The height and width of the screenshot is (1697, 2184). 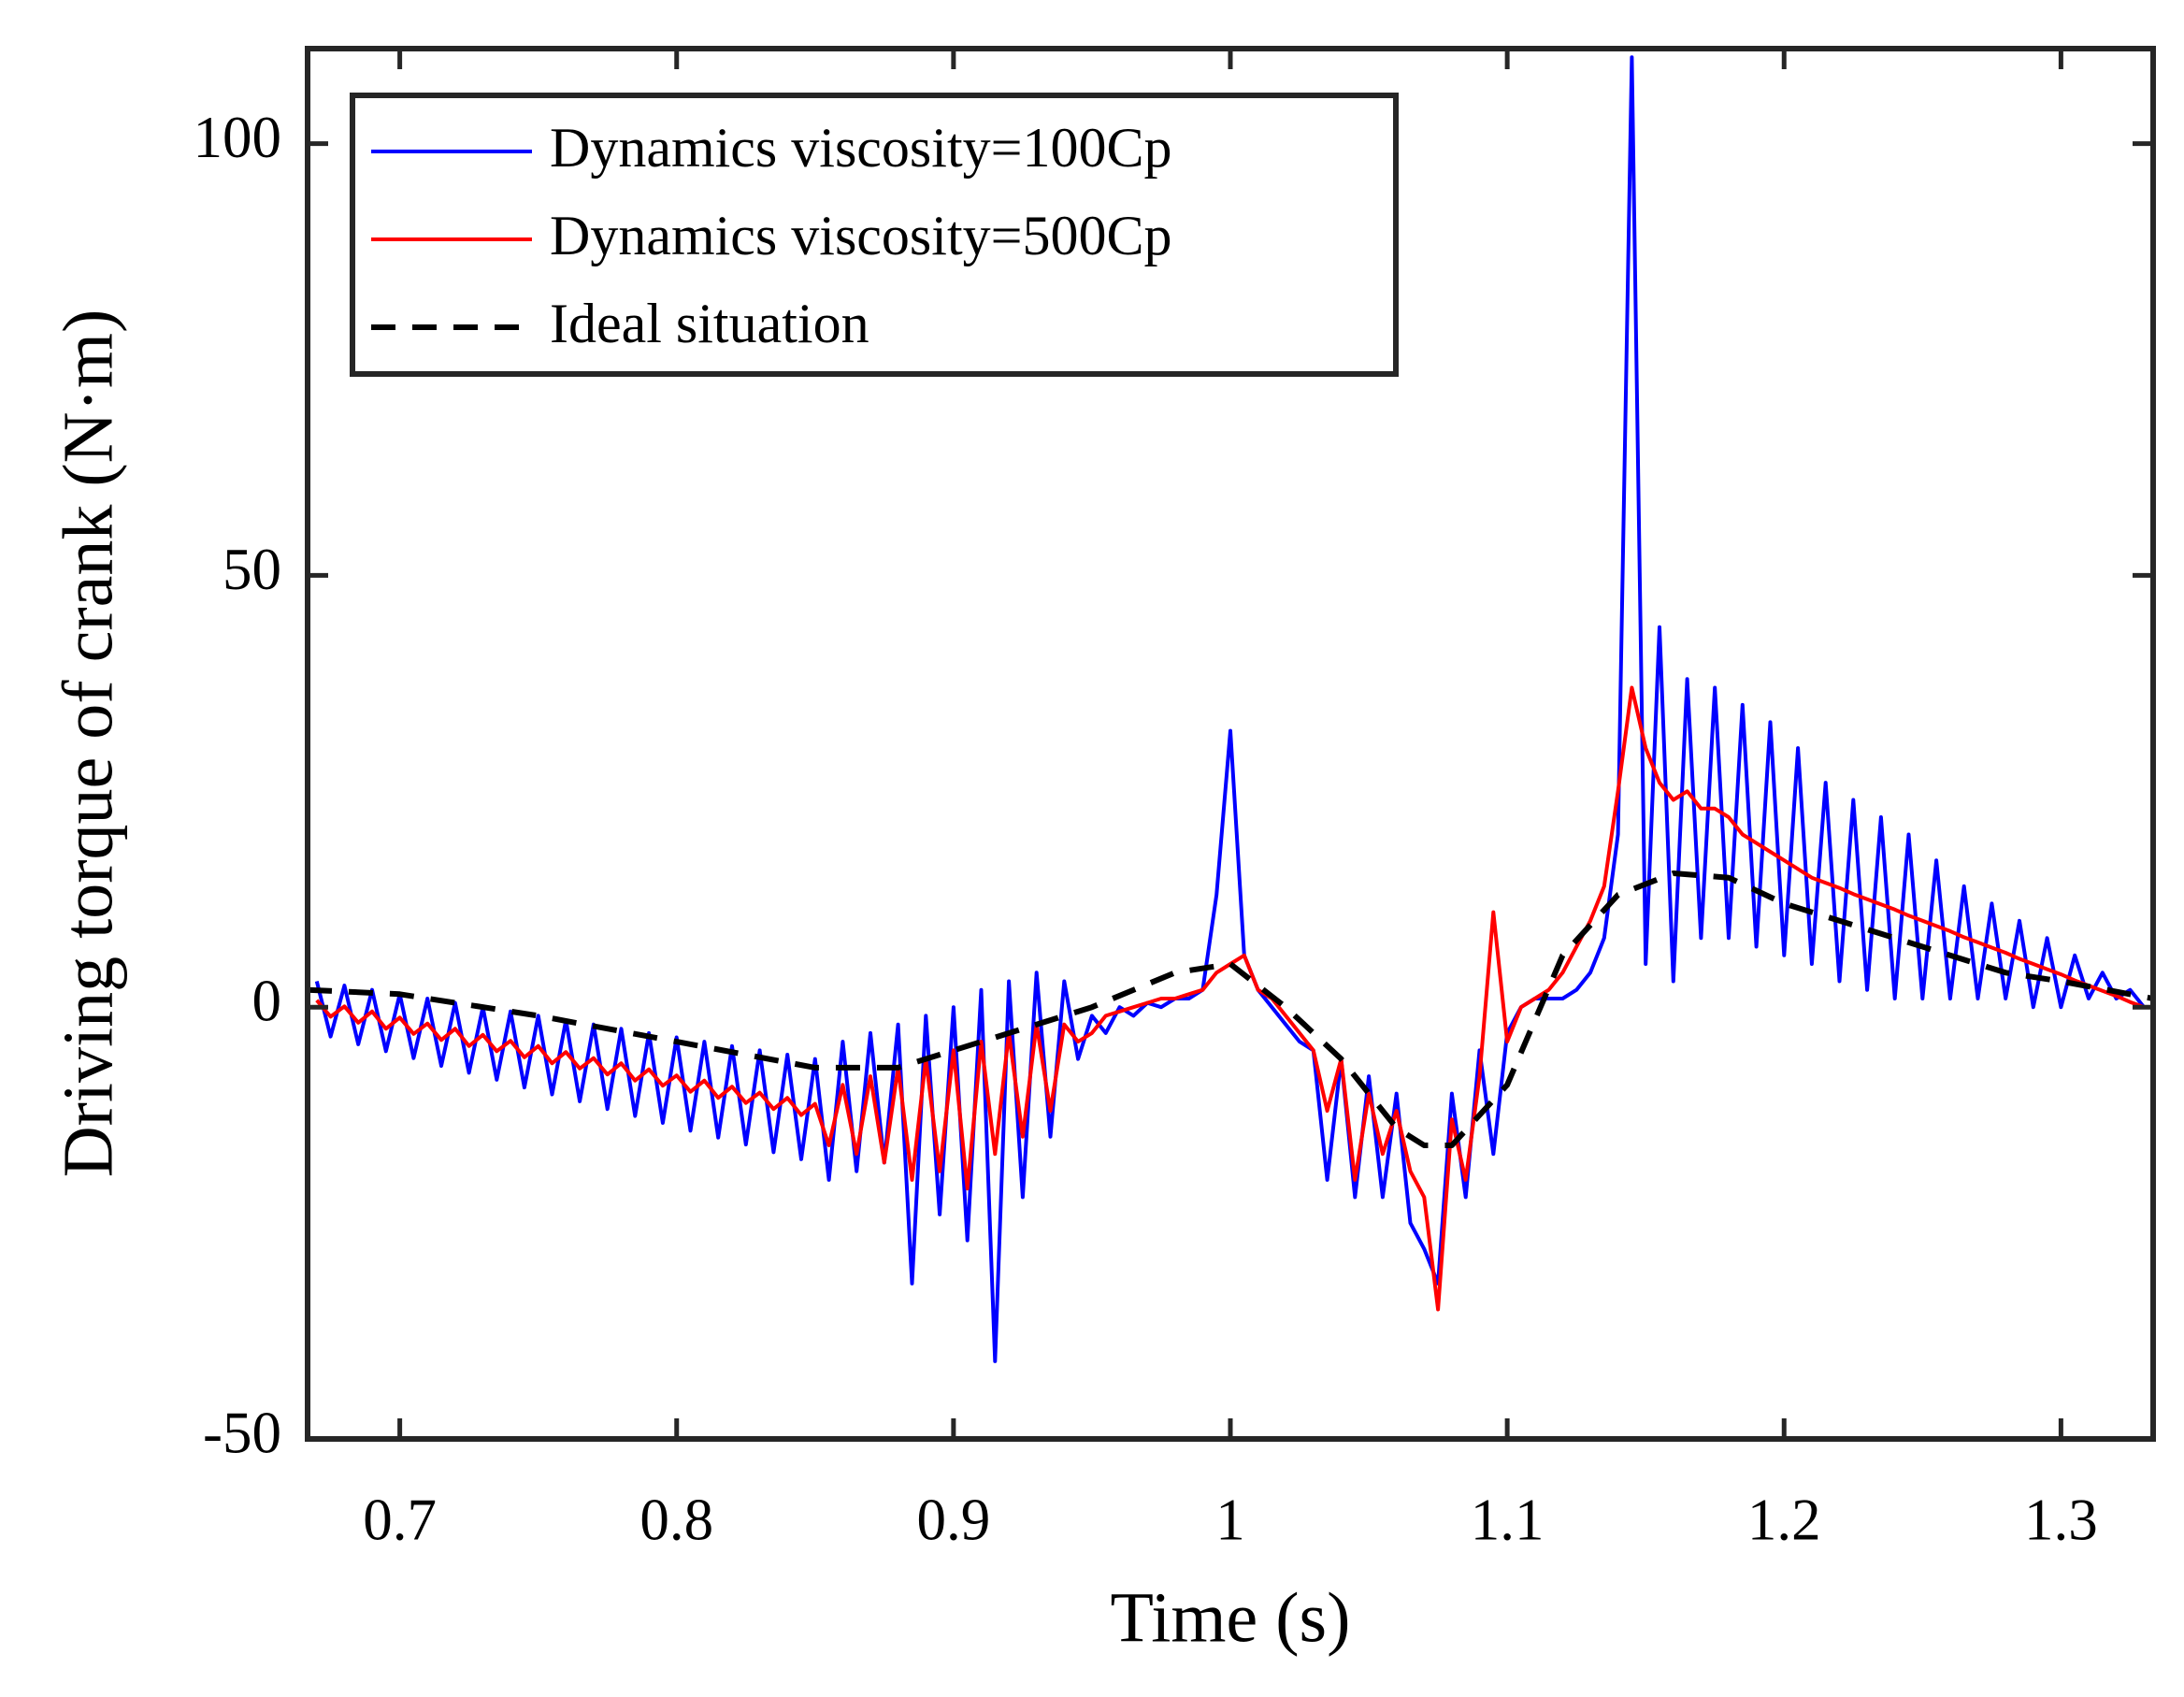 What do you see at coordinates (860, 235) in the screenshot?
I see `legend-label: Dynamics viscosity=500Cp` at bounding box center [860, 235].